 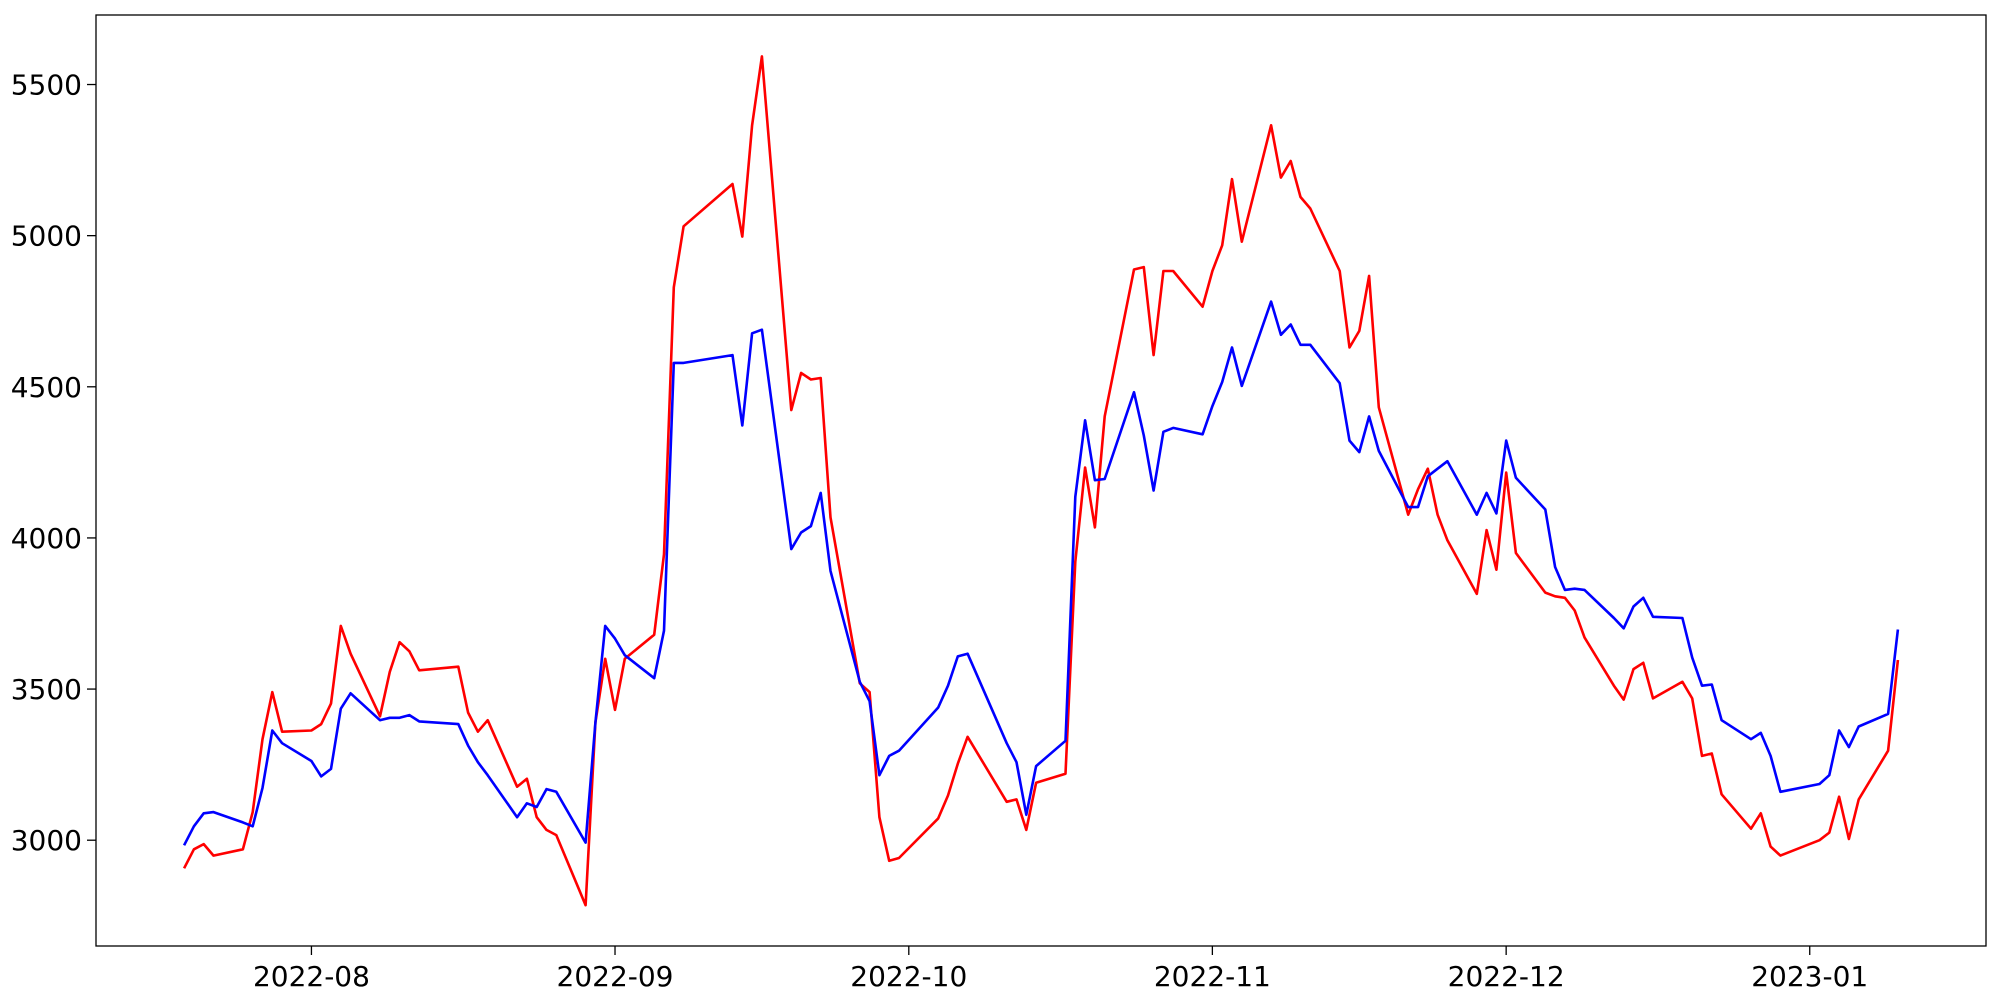 I want to click on y-tick-label: 4500, so click(x=46, y=387).